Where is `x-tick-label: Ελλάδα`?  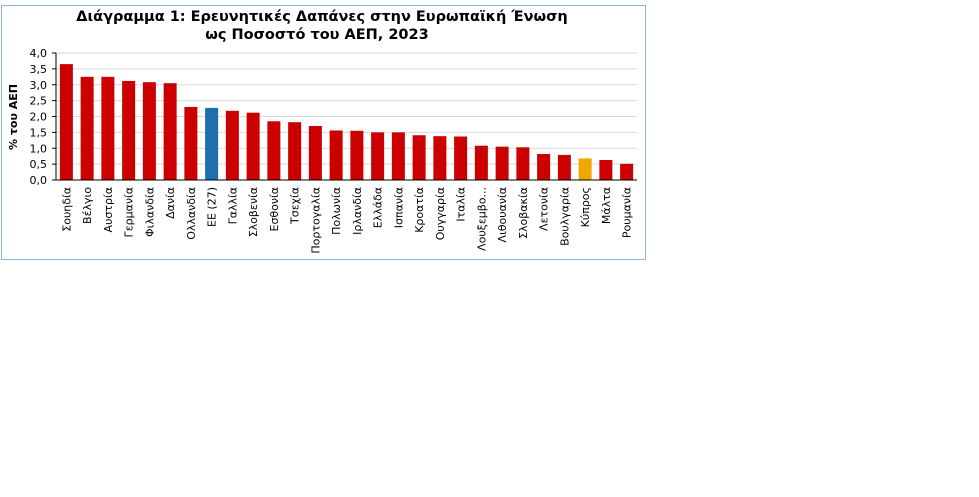
x-tick-label: Ελλάδα is located at coordinates (378, 207).